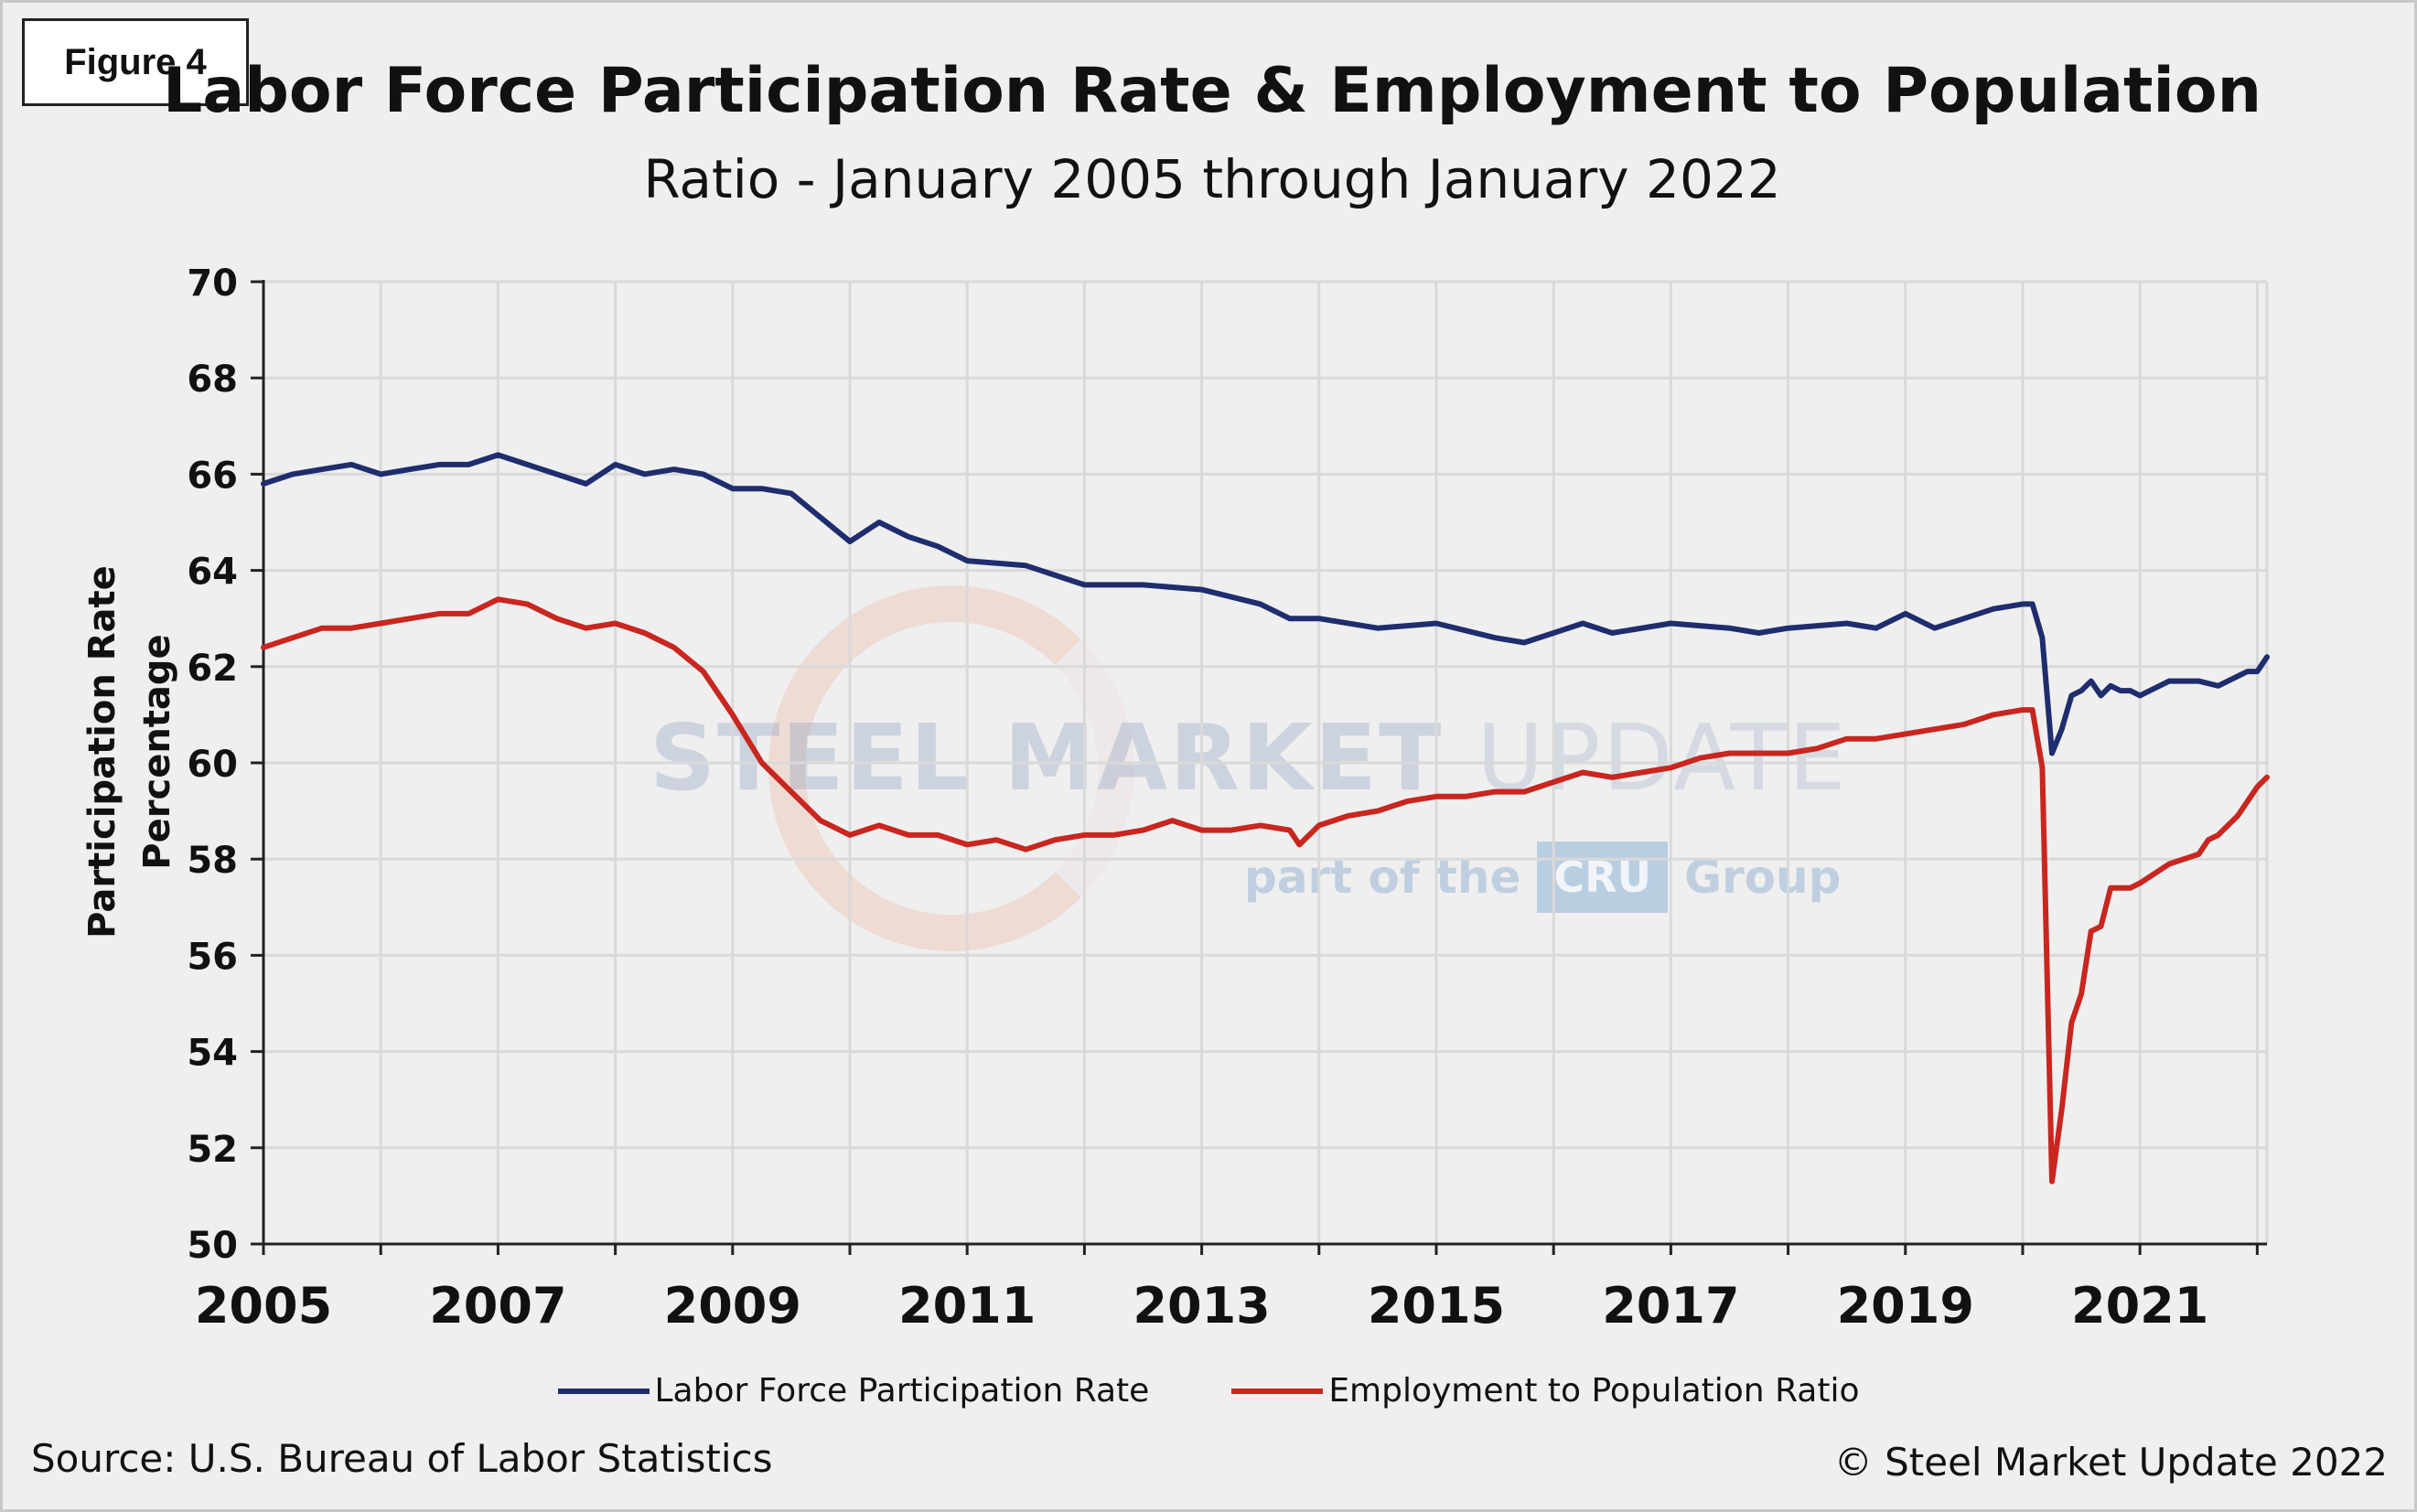 The height and width of the screenshot is (1512, 2417). What do you see at coordinates (212, 957) in the screenshot?
I see `y-tick-label: 56` at bounding box center [212, 957].